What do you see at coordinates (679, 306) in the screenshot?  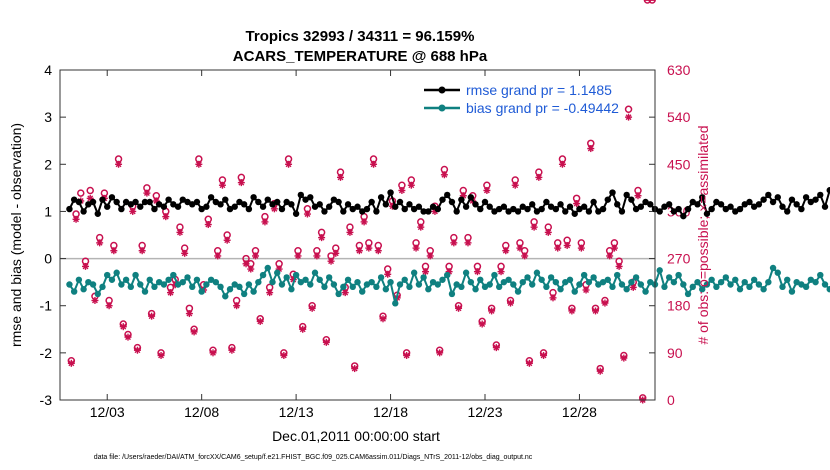 I see `y2-tick-label: 180` at bounding box center [679, 306].